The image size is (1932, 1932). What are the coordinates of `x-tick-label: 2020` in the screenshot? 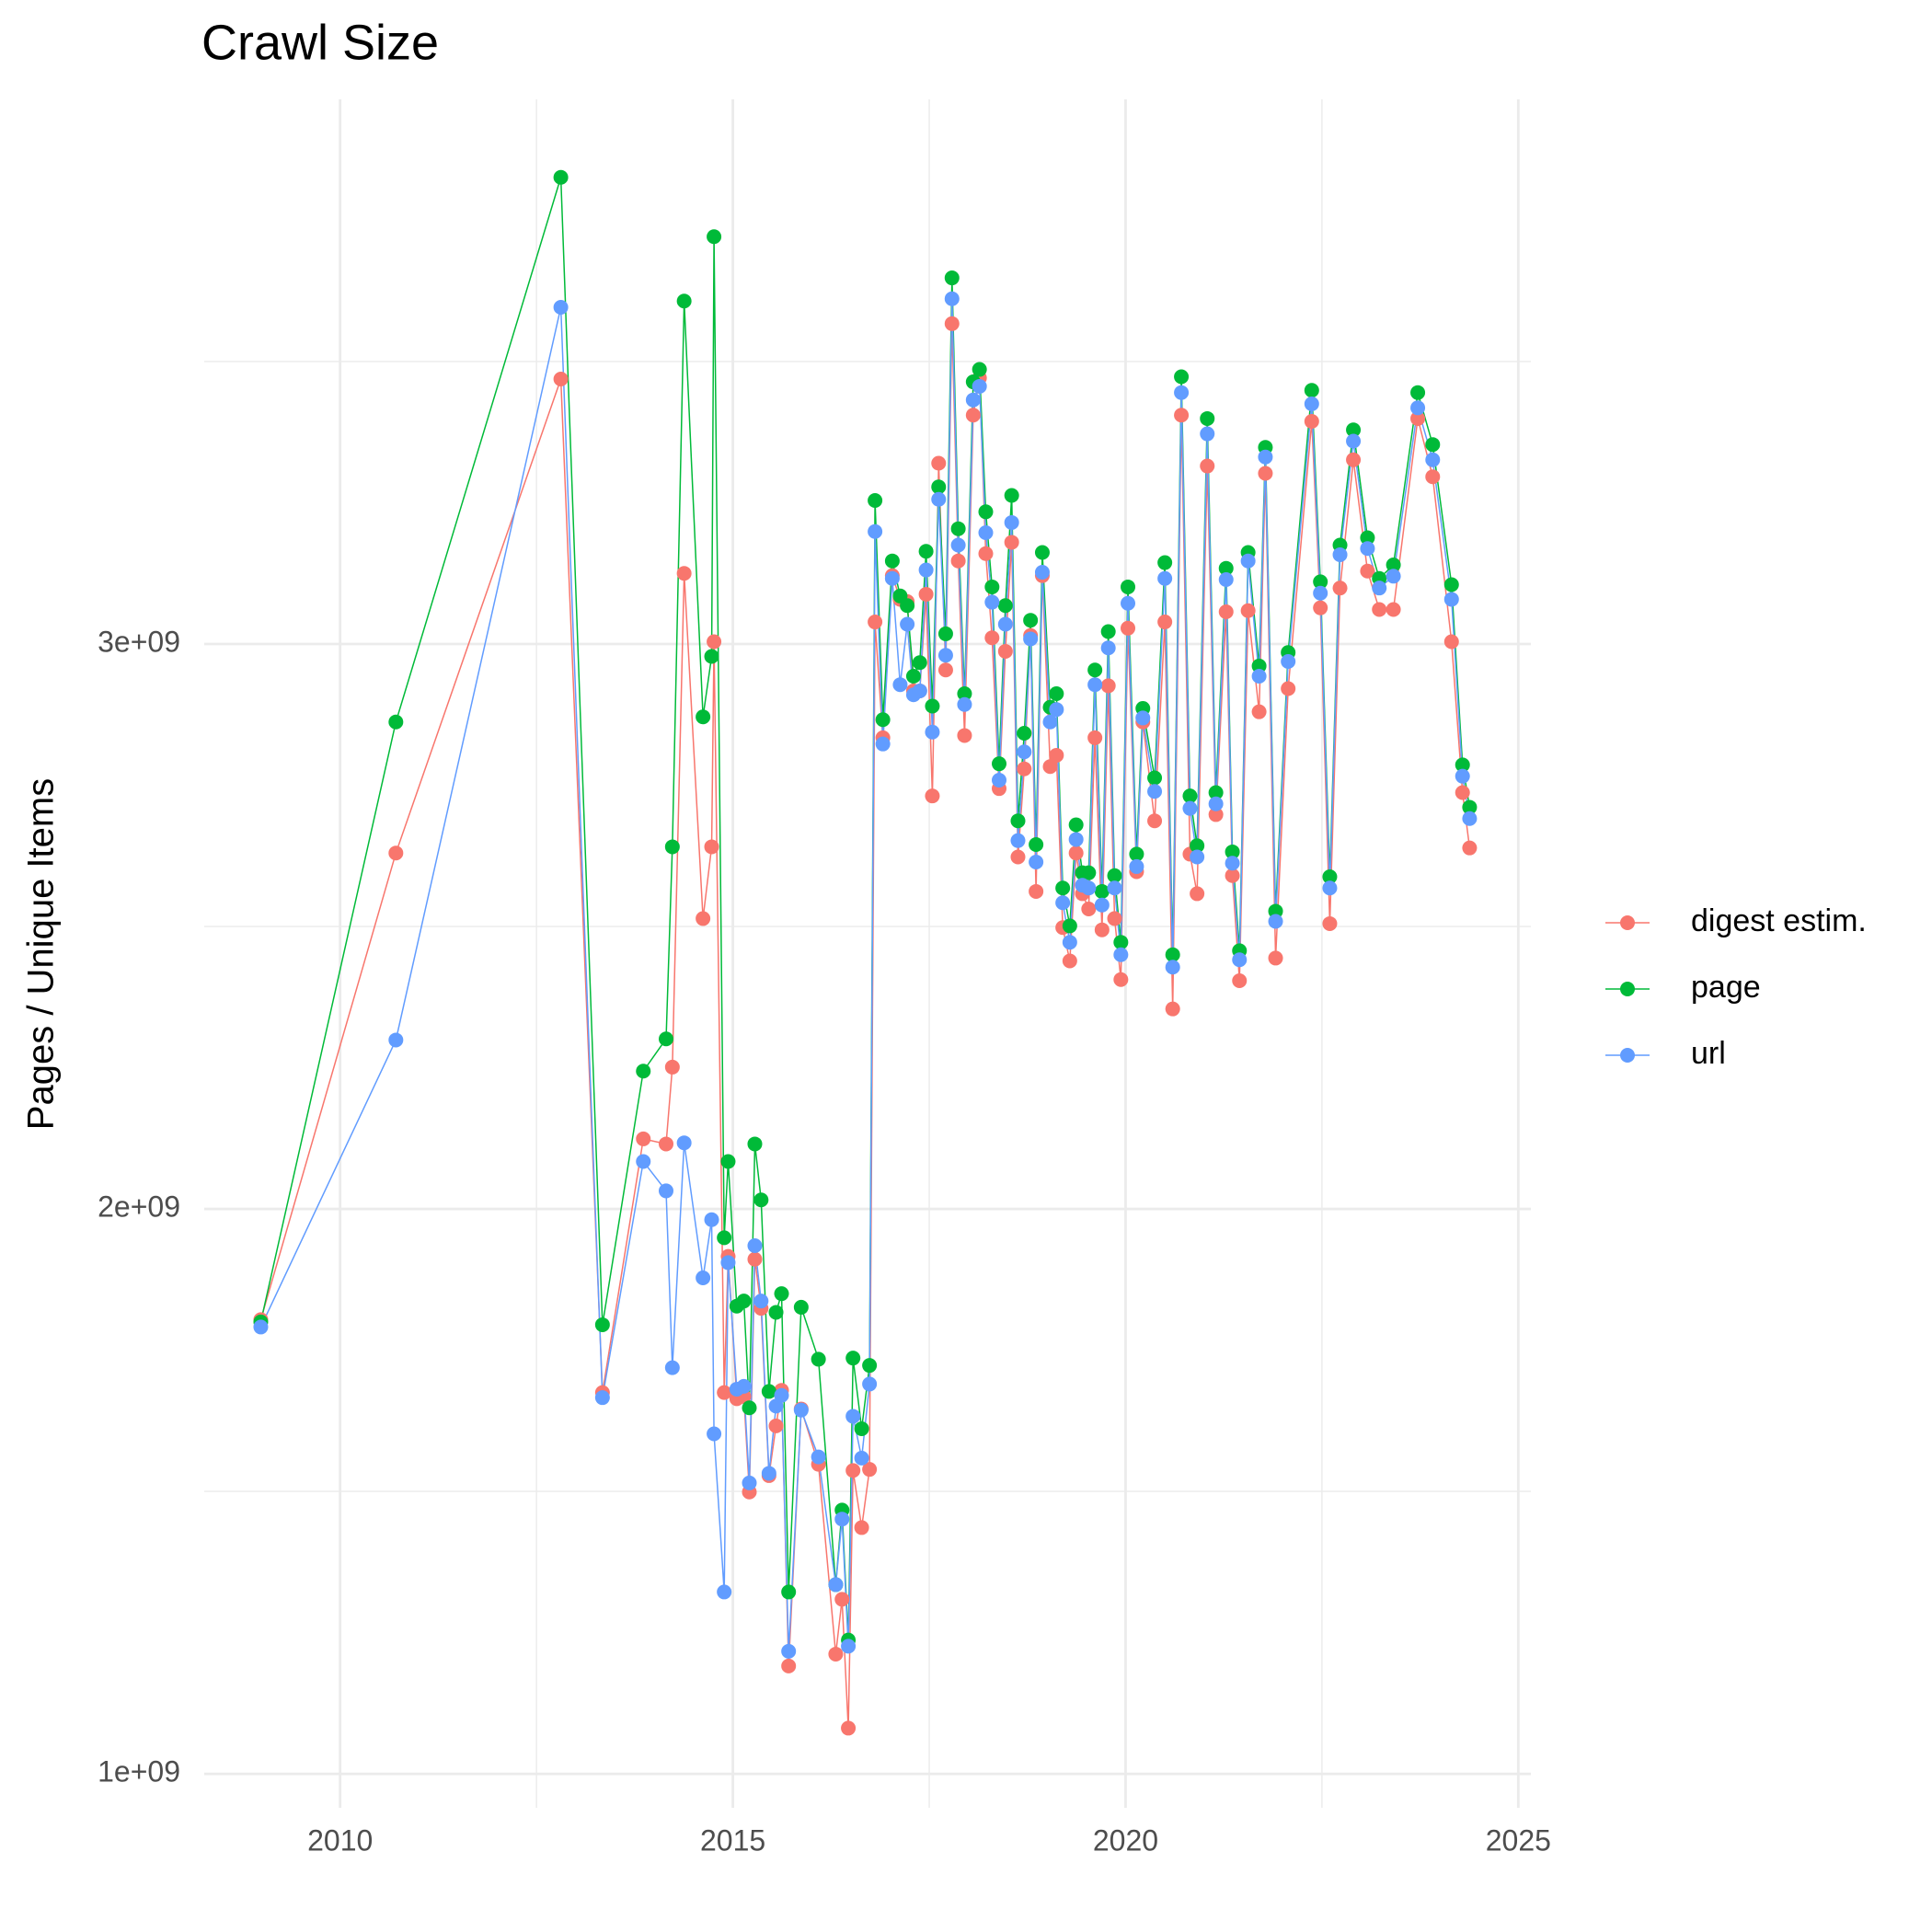 It's located at (1125, 1840).